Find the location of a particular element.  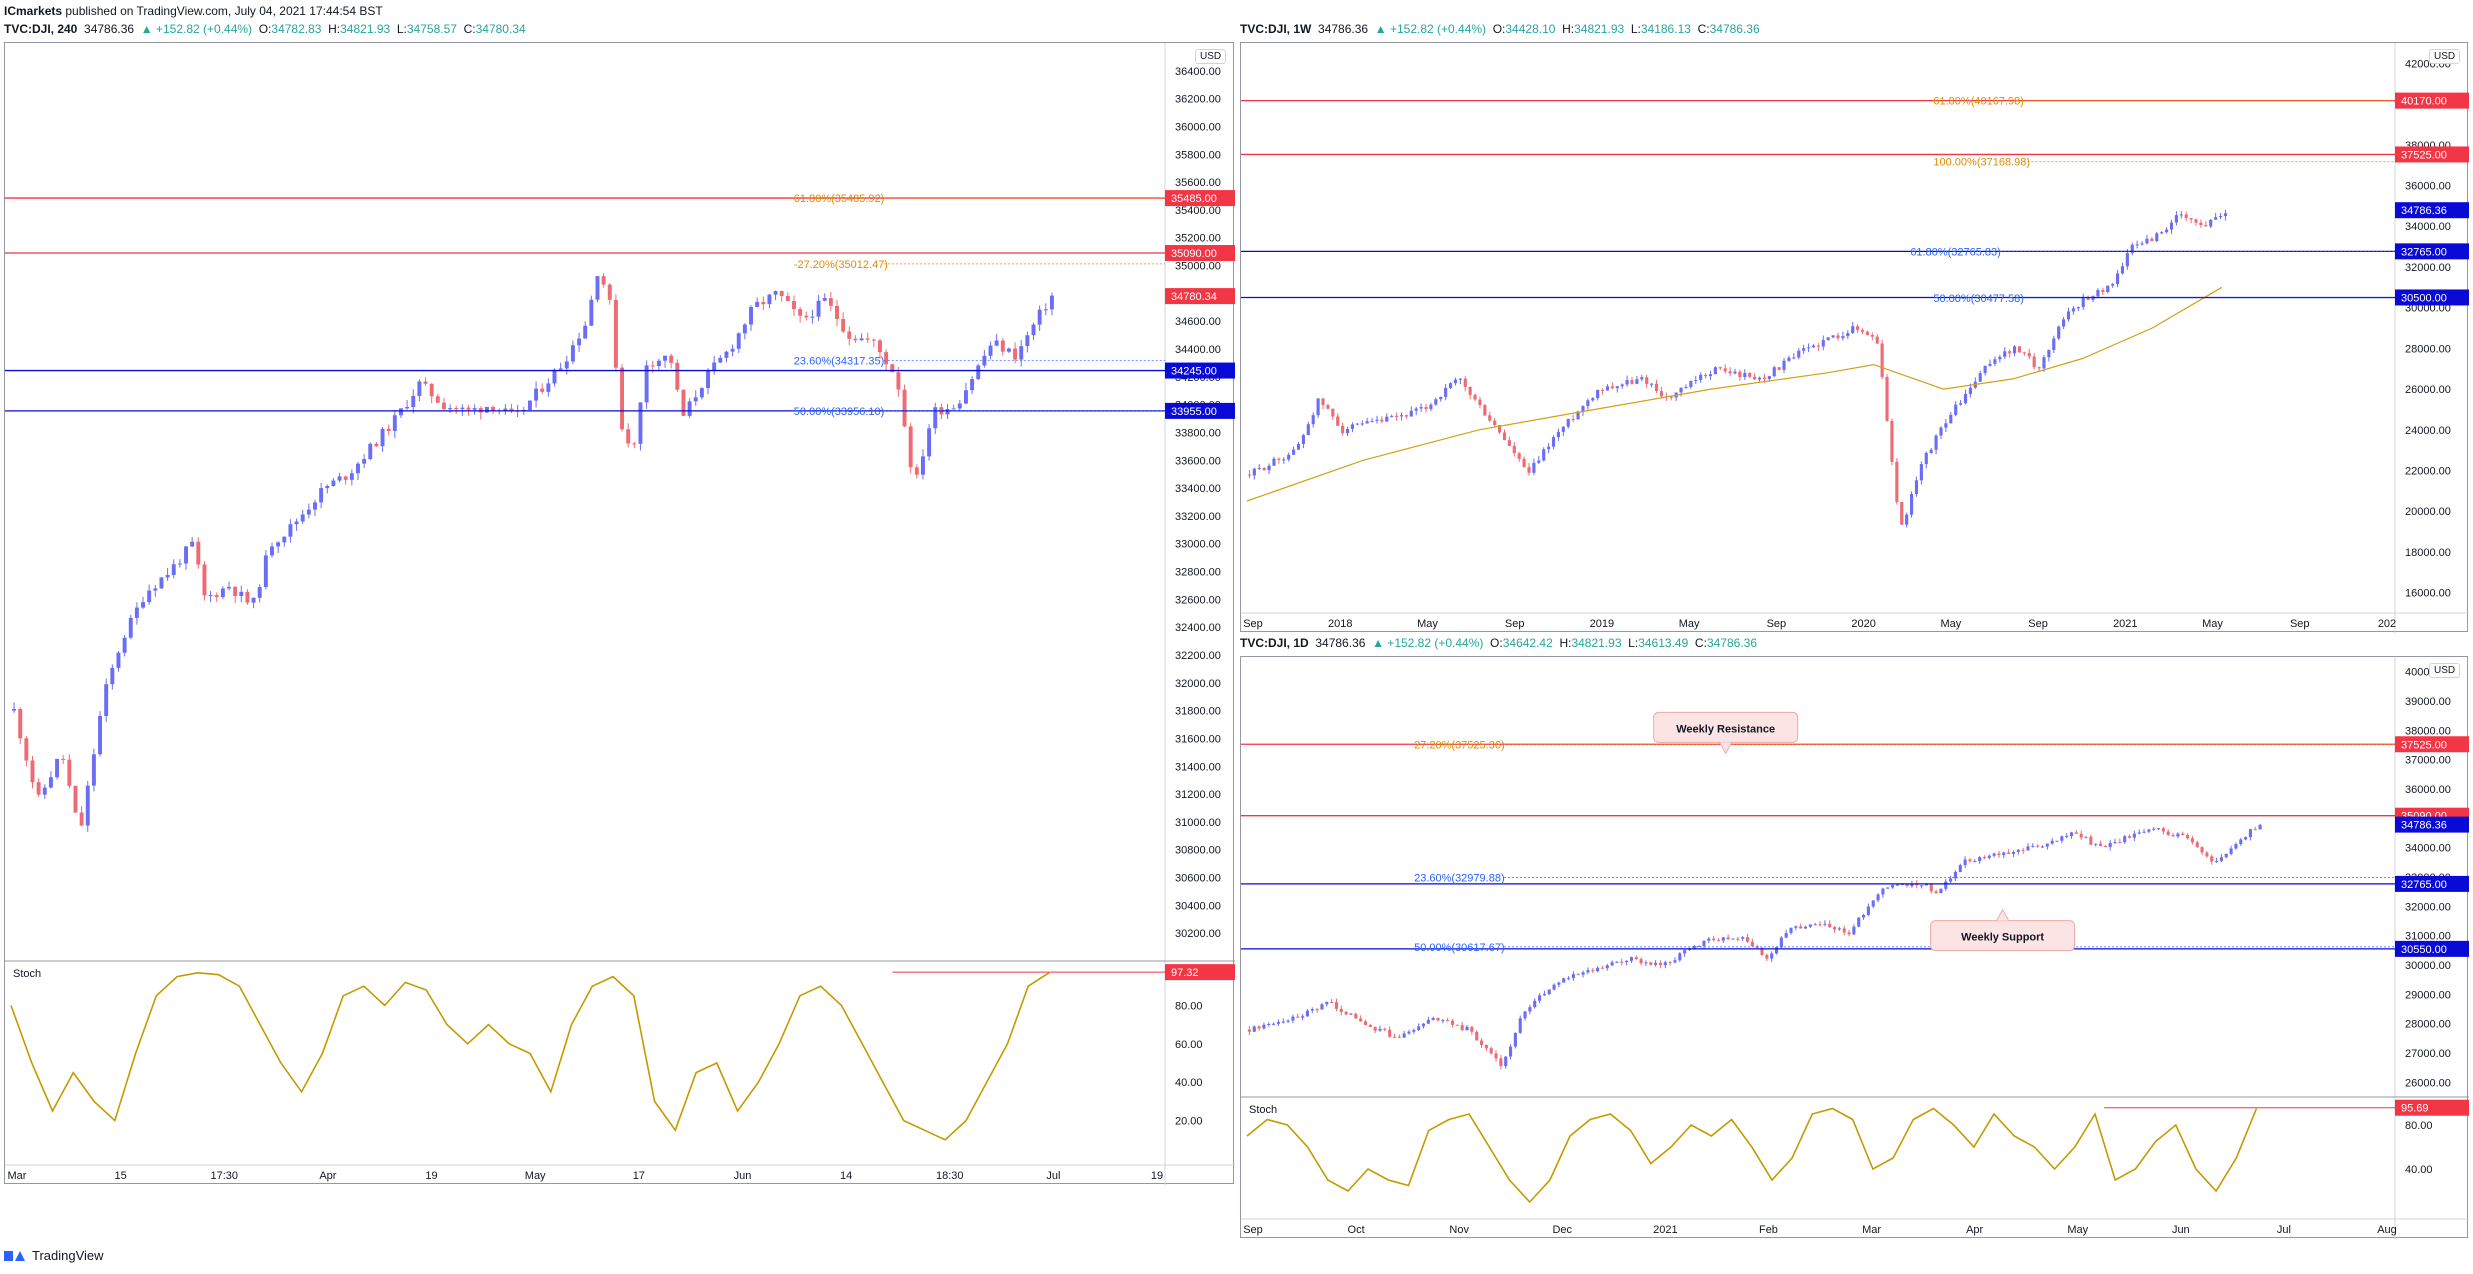

y-tick-label: 22000.00 is located at coordinates (2428, 472).